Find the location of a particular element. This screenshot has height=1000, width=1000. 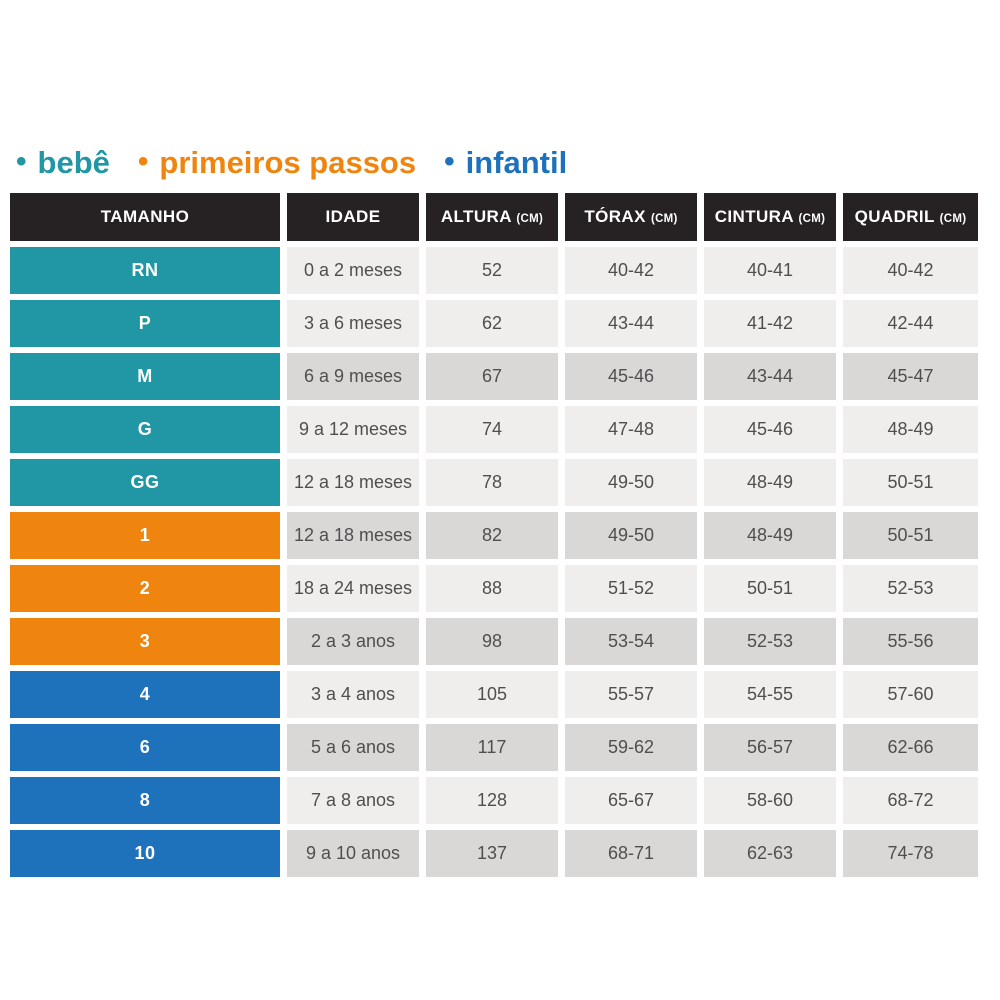

header-tamanho: TAMANHO is located at coordinates (145, 217).